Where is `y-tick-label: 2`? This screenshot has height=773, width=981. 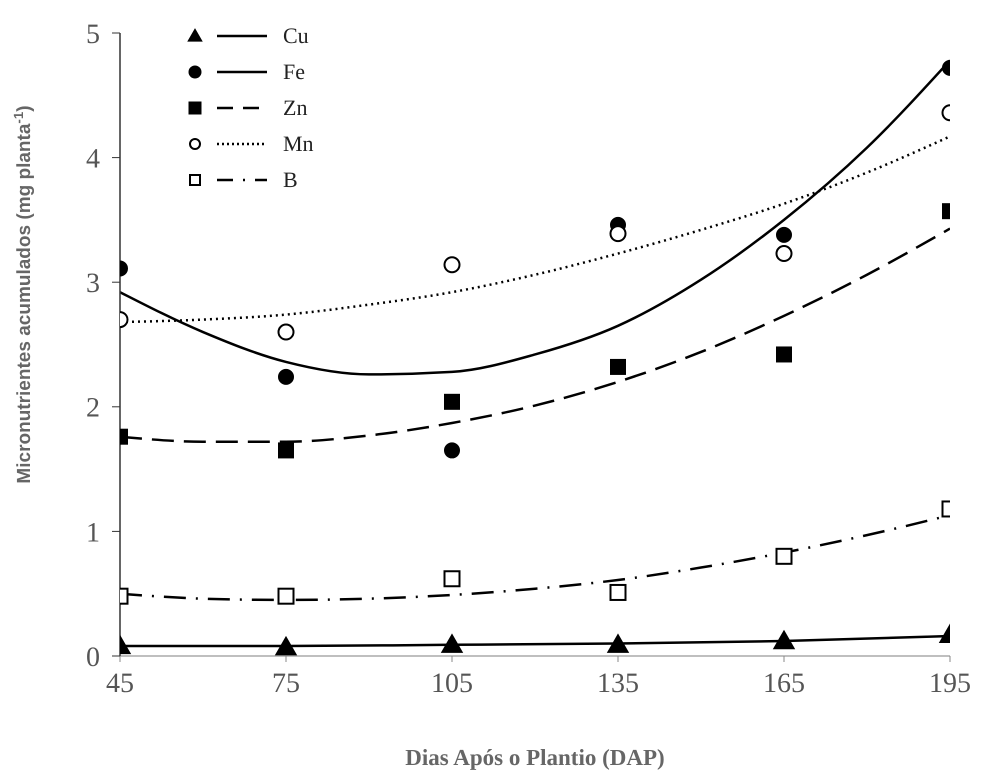 y-tick-label: 2 is located at coordinates (93, 408).